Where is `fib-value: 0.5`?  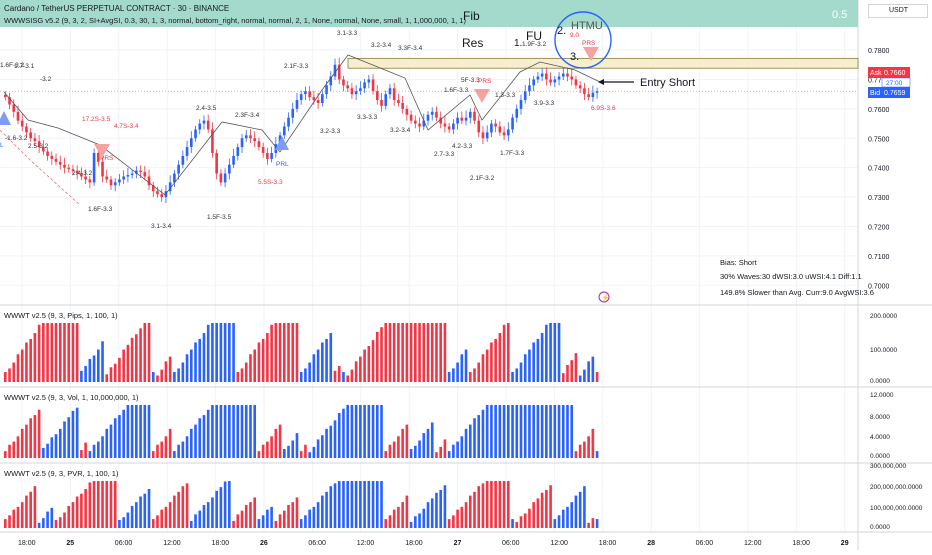
fib-value: 0.5 is located at coordinates (839, 15).